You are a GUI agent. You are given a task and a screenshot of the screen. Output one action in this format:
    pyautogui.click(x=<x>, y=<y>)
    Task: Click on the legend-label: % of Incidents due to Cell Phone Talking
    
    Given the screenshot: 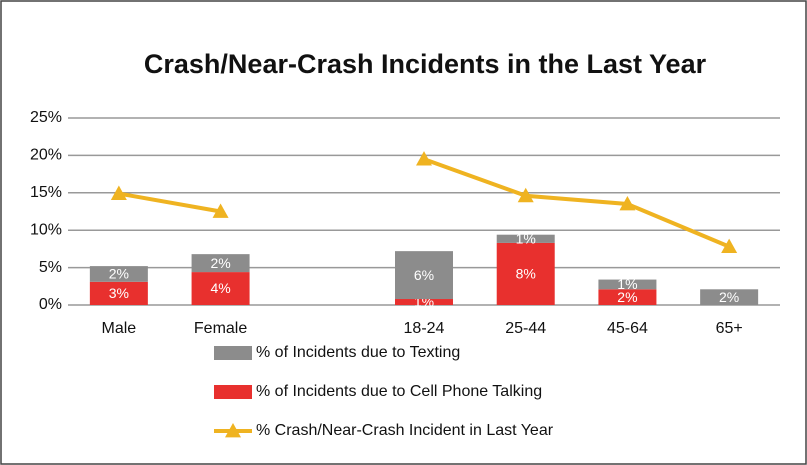 What is the action you would take?
    pyautogui.click(x=399, y=391)
    